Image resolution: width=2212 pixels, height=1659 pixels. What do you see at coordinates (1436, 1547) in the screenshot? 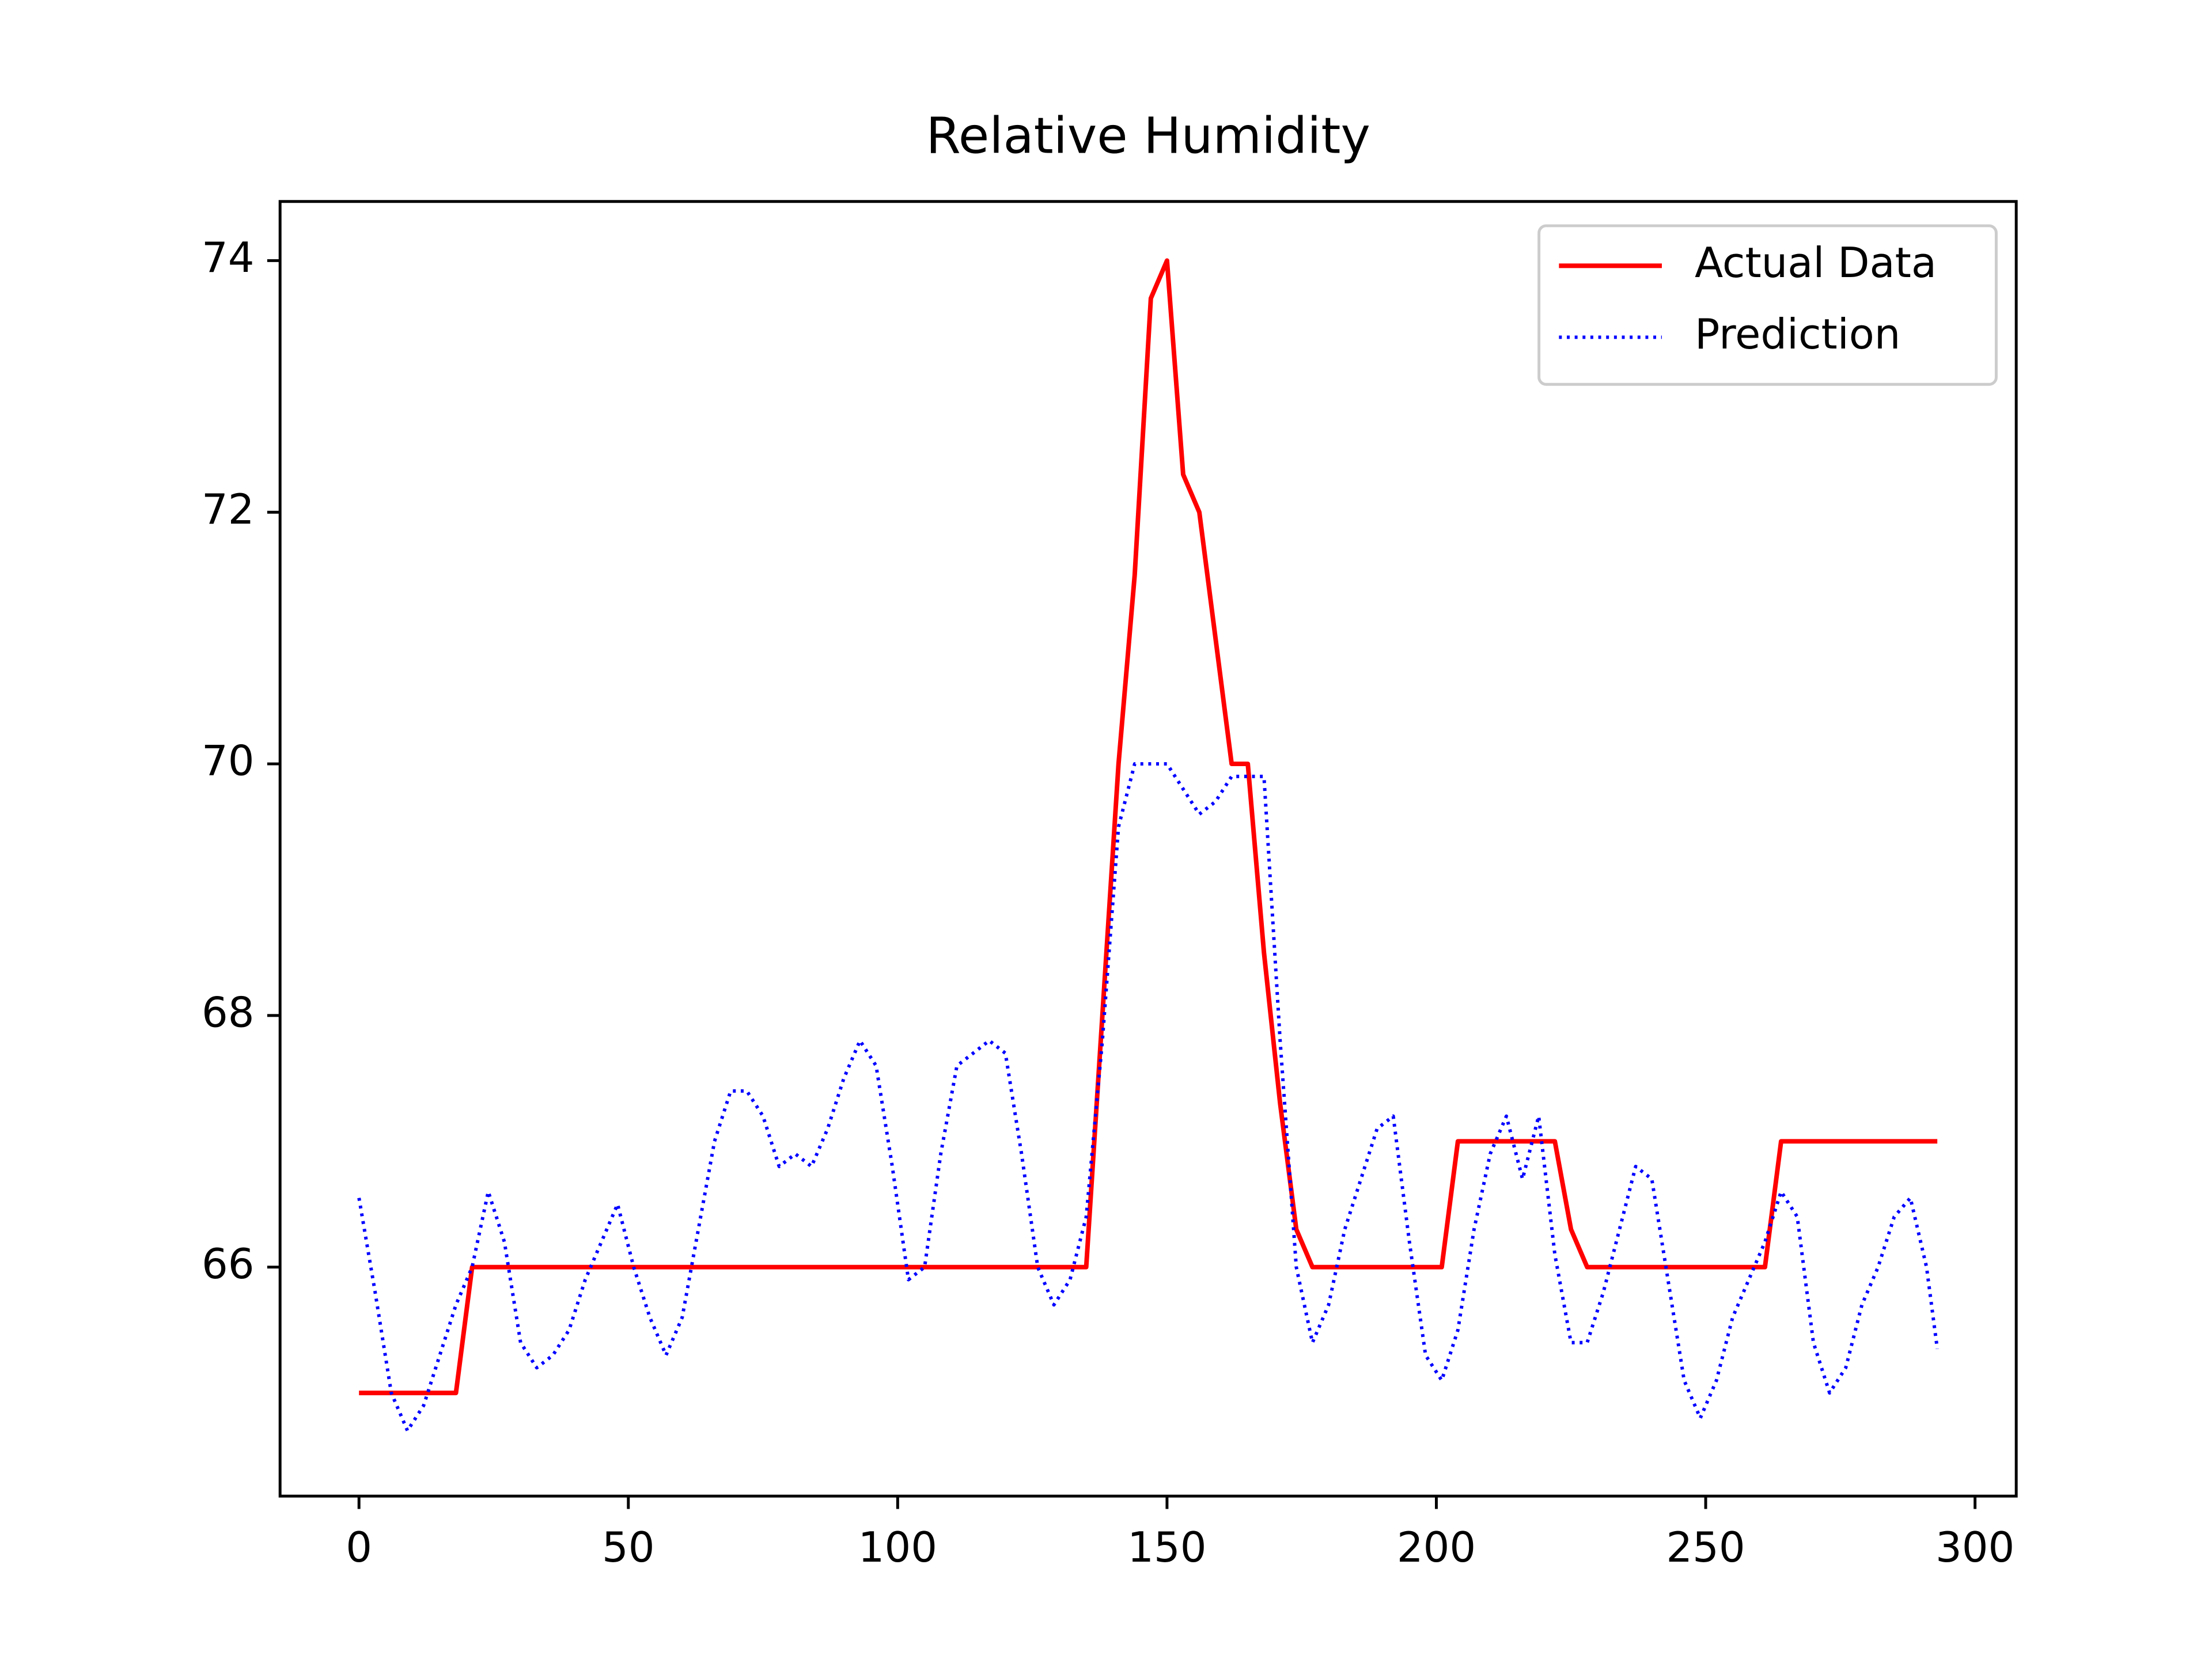
I see `x-tick-label: 200` at bounding box center [1436, 1547].